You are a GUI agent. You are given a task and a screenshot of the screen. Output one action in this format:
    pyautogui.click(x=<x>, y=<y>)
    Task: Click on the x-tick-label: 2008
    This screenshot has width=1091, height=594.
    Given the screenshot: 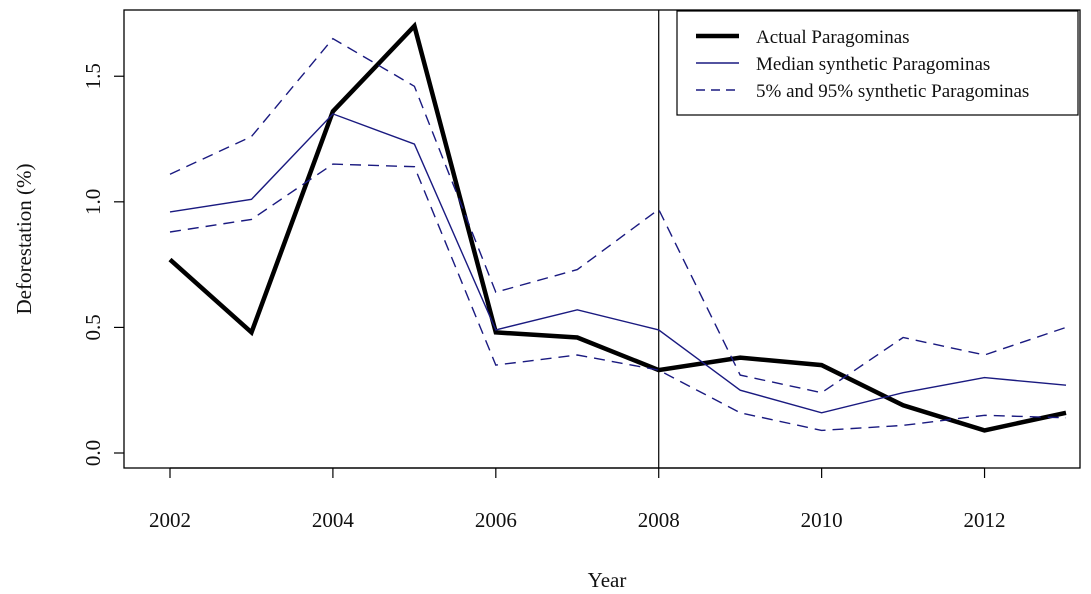 What is the action you would take?
    pyautogui.click(x=659, y=520)
    